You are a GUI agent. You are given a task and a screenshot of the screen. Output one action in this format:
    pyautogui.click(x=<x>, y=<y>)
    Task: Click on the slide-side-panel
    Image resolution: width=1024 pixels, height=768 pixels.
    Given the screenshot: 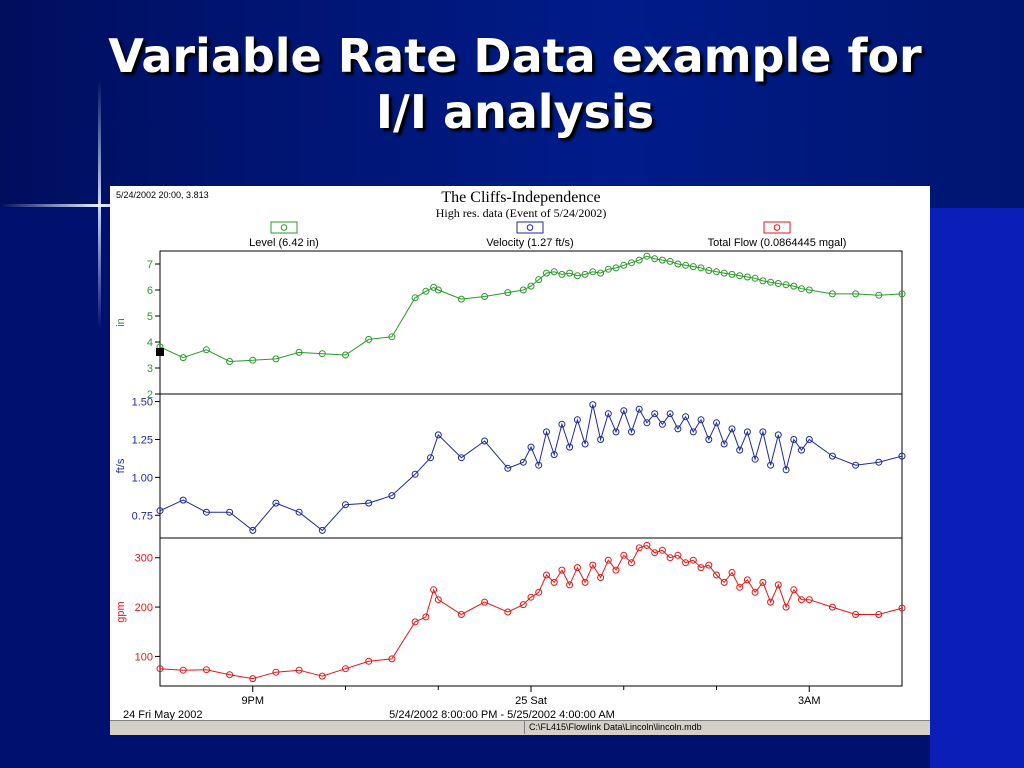 What is the action you would take?
    pyautogui.click(x=977, y=488)
    